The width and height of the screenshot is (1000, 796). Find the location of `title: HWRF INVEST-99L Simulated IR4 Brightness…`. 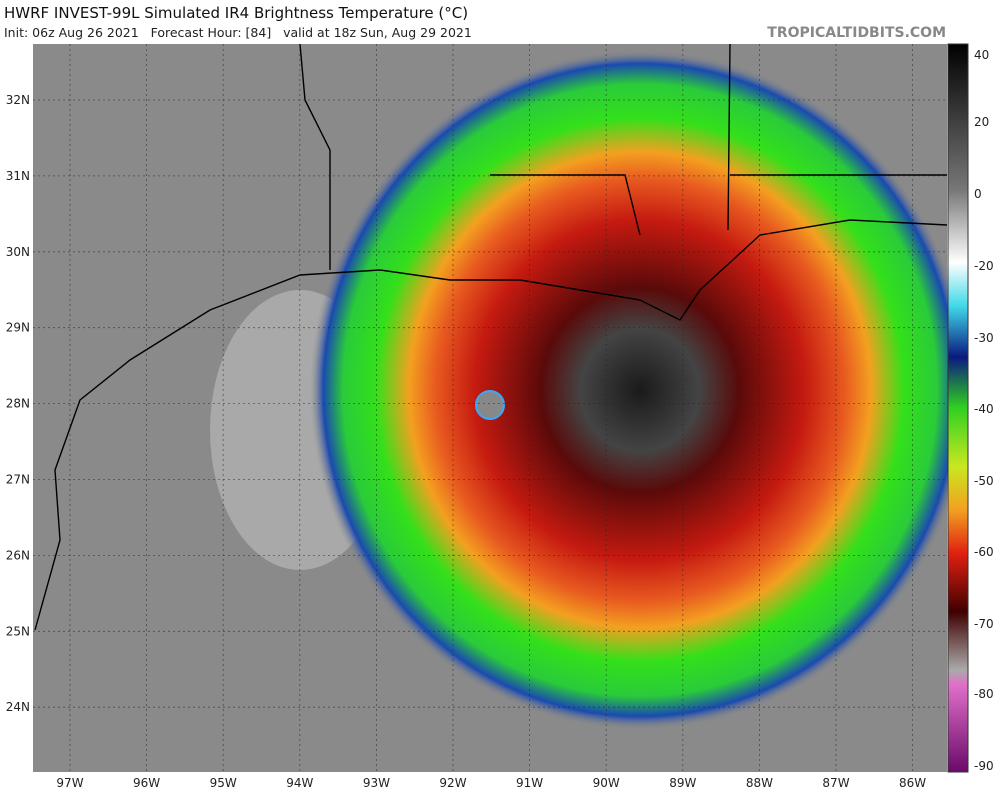

title: HWRF INVEST-99L Simulated IR4 Brightness… is located at coordinates (236, 13).